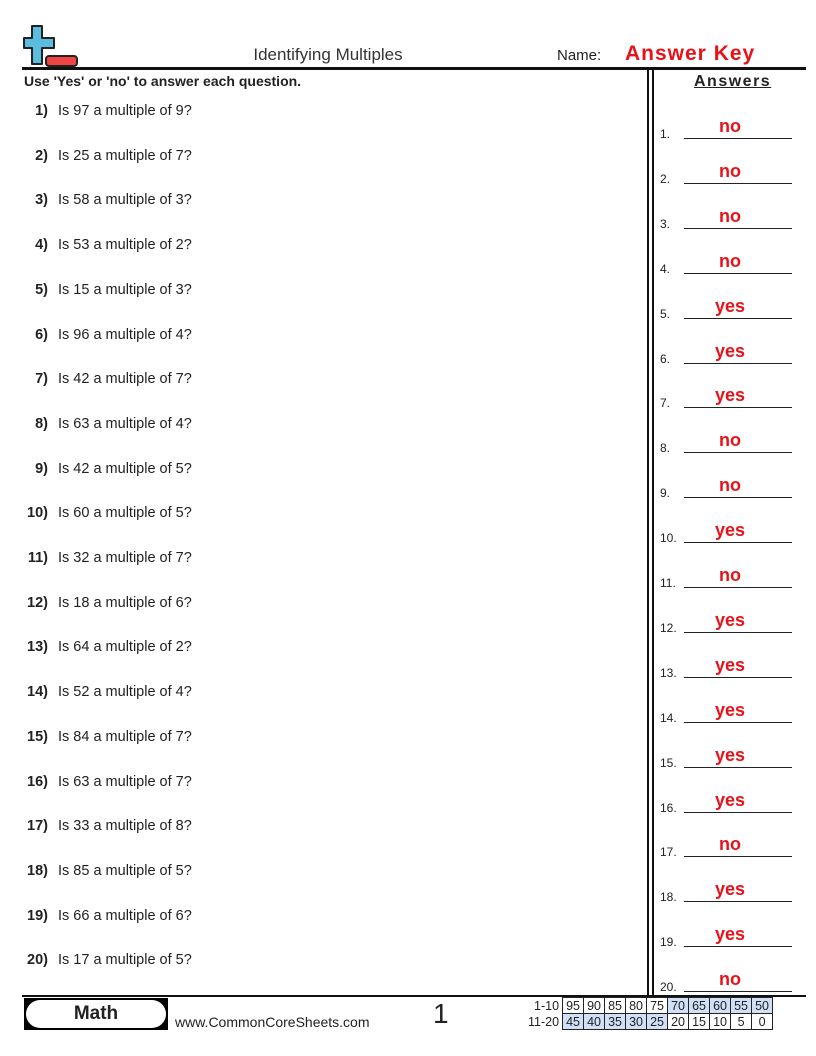 The height and width of the screenshot is (1056, 816). I want to click on question-item: 19) Is 66 a multiple of 6?, so click(106, 916).